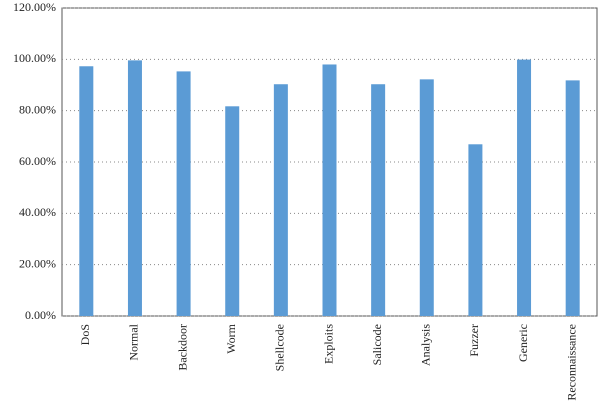  I want to click on y-tick-label: 40.00%, so click(37, 212).